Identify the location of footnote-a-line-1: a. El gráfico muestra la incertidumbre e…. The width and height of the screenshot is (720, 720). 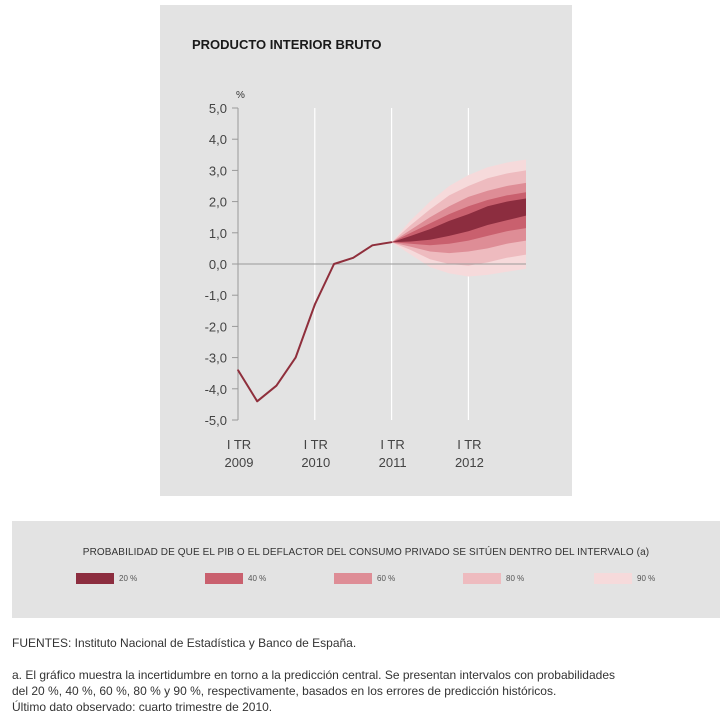
(313, 675).